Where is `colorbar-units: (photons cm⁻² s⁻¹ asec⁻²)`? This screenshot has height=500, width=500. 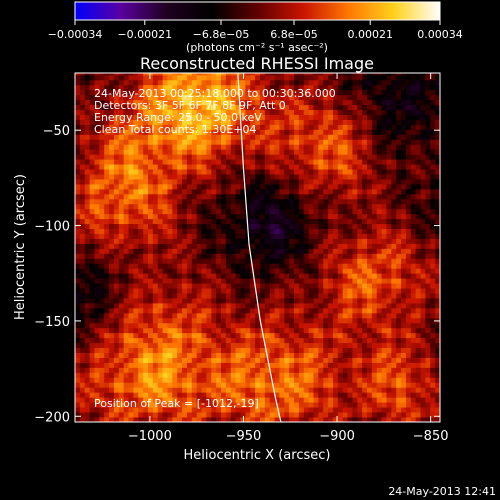 colorbar-units: (photons cm⁻² s⁻¹ asec⁻²) is located at coordinates (257, 47).